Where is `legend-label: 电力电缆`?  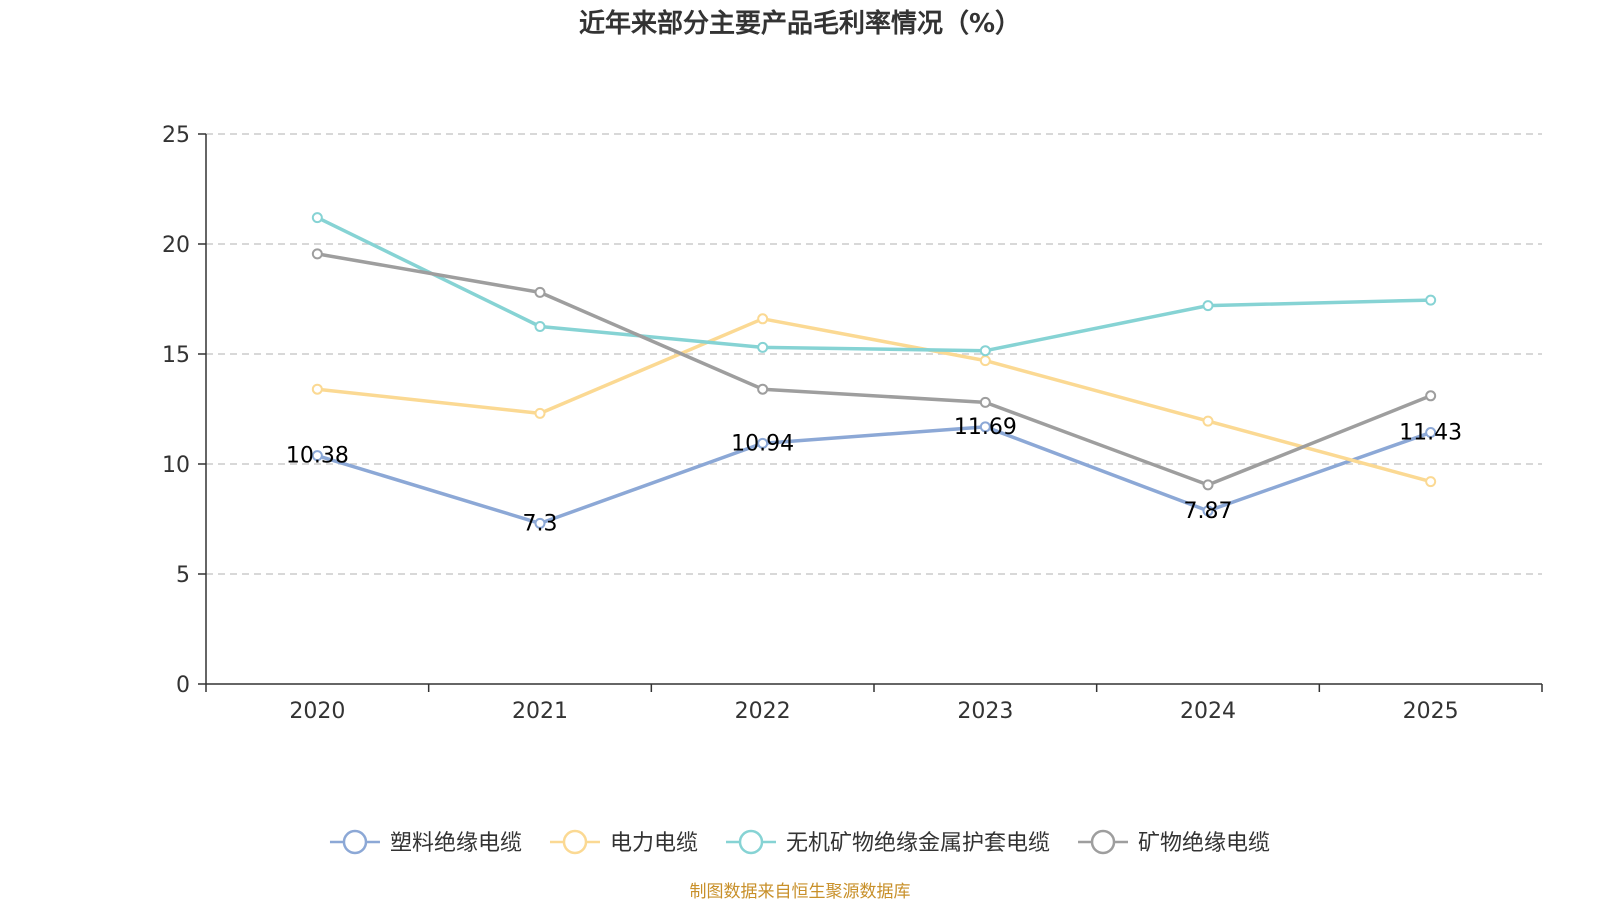 legend-label: 电力电缆 is located at coordinates (654, 843).